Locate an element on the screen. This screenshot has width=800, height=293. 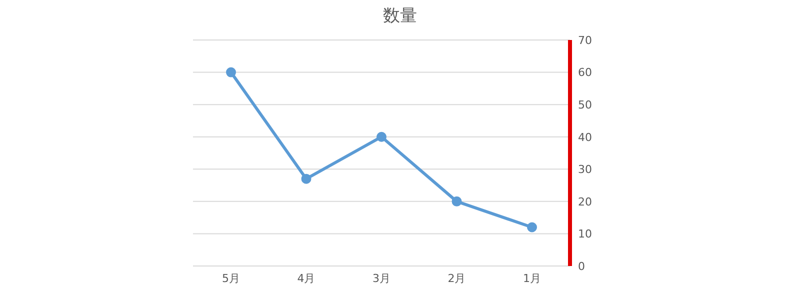
y-tick-label: 50 is located at coordinates (585, 105).